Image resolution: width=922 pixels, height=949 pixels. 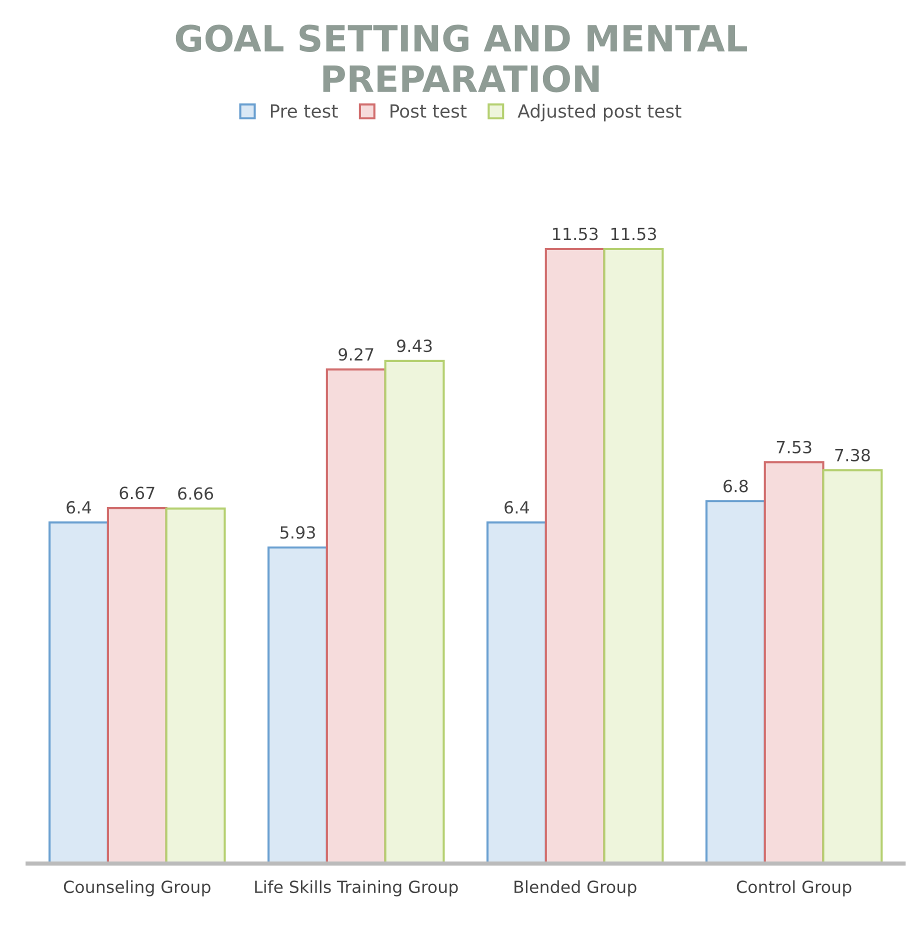 I want to click on data-label: 6.66, so click(x=196, y=493).